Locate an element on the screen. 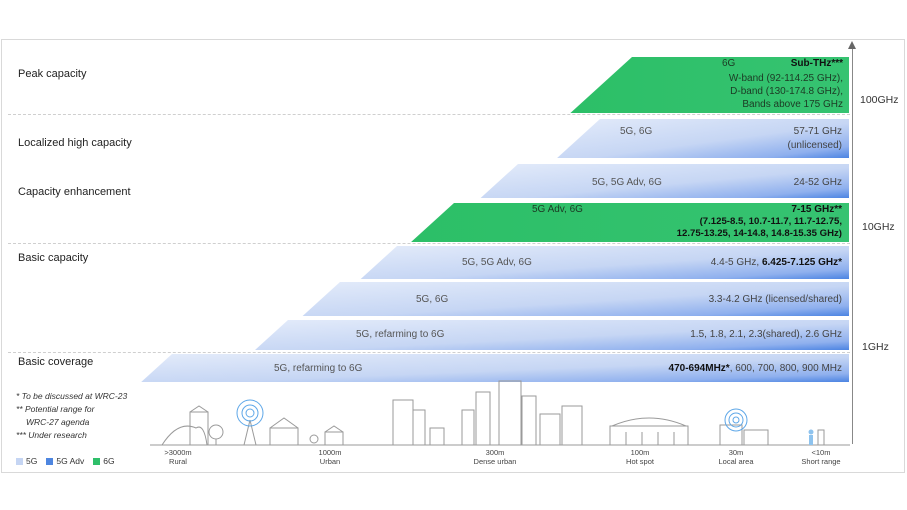  footnote: * To be discussed at WRC-23 is located at coordinates (72, 396).